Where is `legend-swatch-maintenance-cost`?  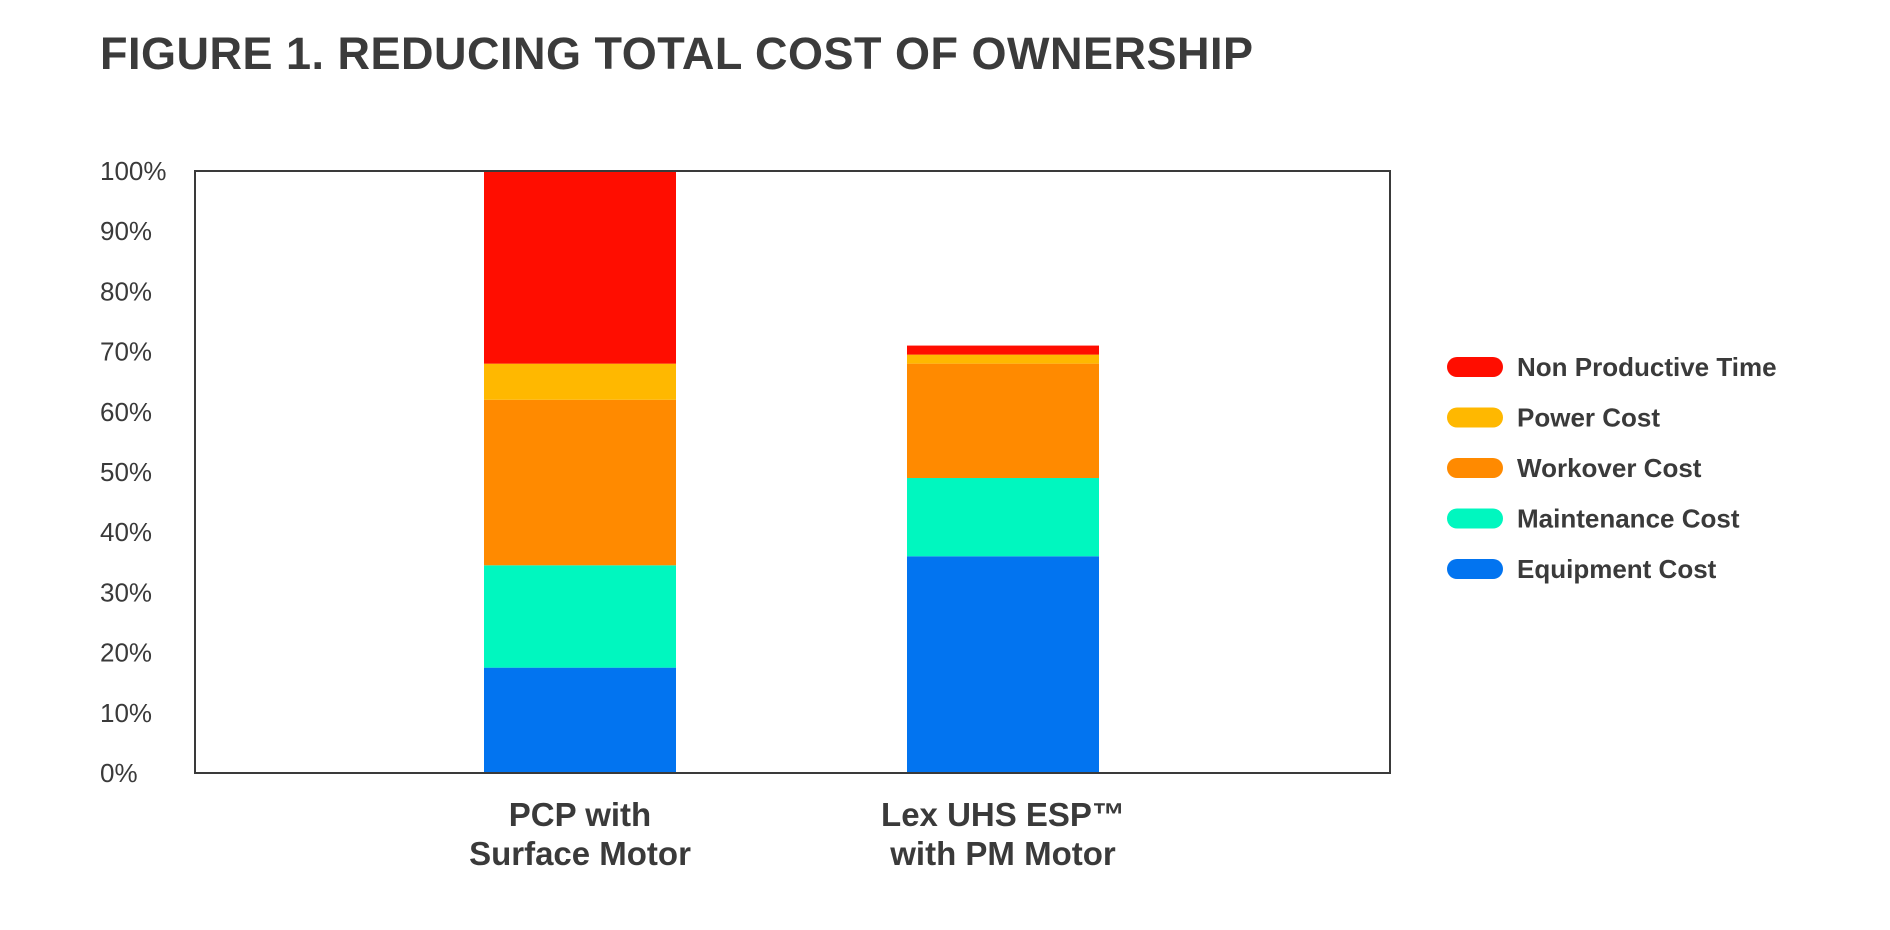
legend-swatch-maintenance-cost is located at coordinates (1475, 518).